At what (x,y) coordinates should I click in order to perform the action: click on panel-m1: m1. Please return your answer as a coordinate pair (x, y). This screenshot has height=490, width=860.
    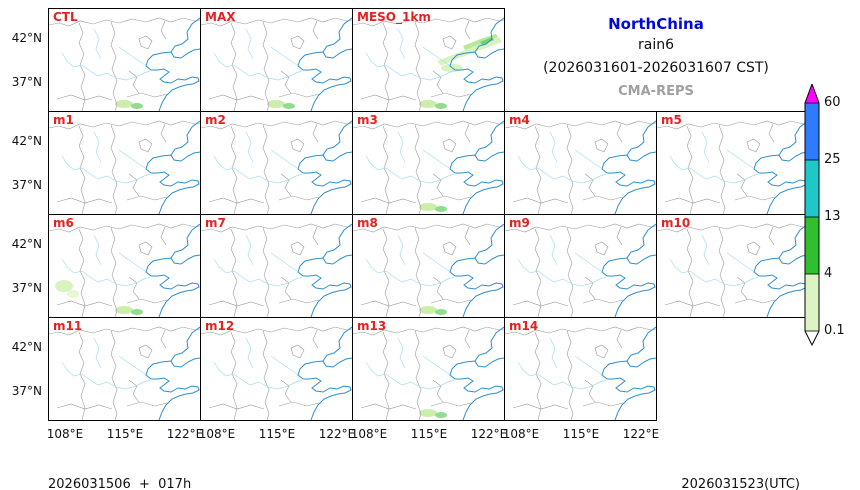
    Looking at the image, I should click on (124, 163).